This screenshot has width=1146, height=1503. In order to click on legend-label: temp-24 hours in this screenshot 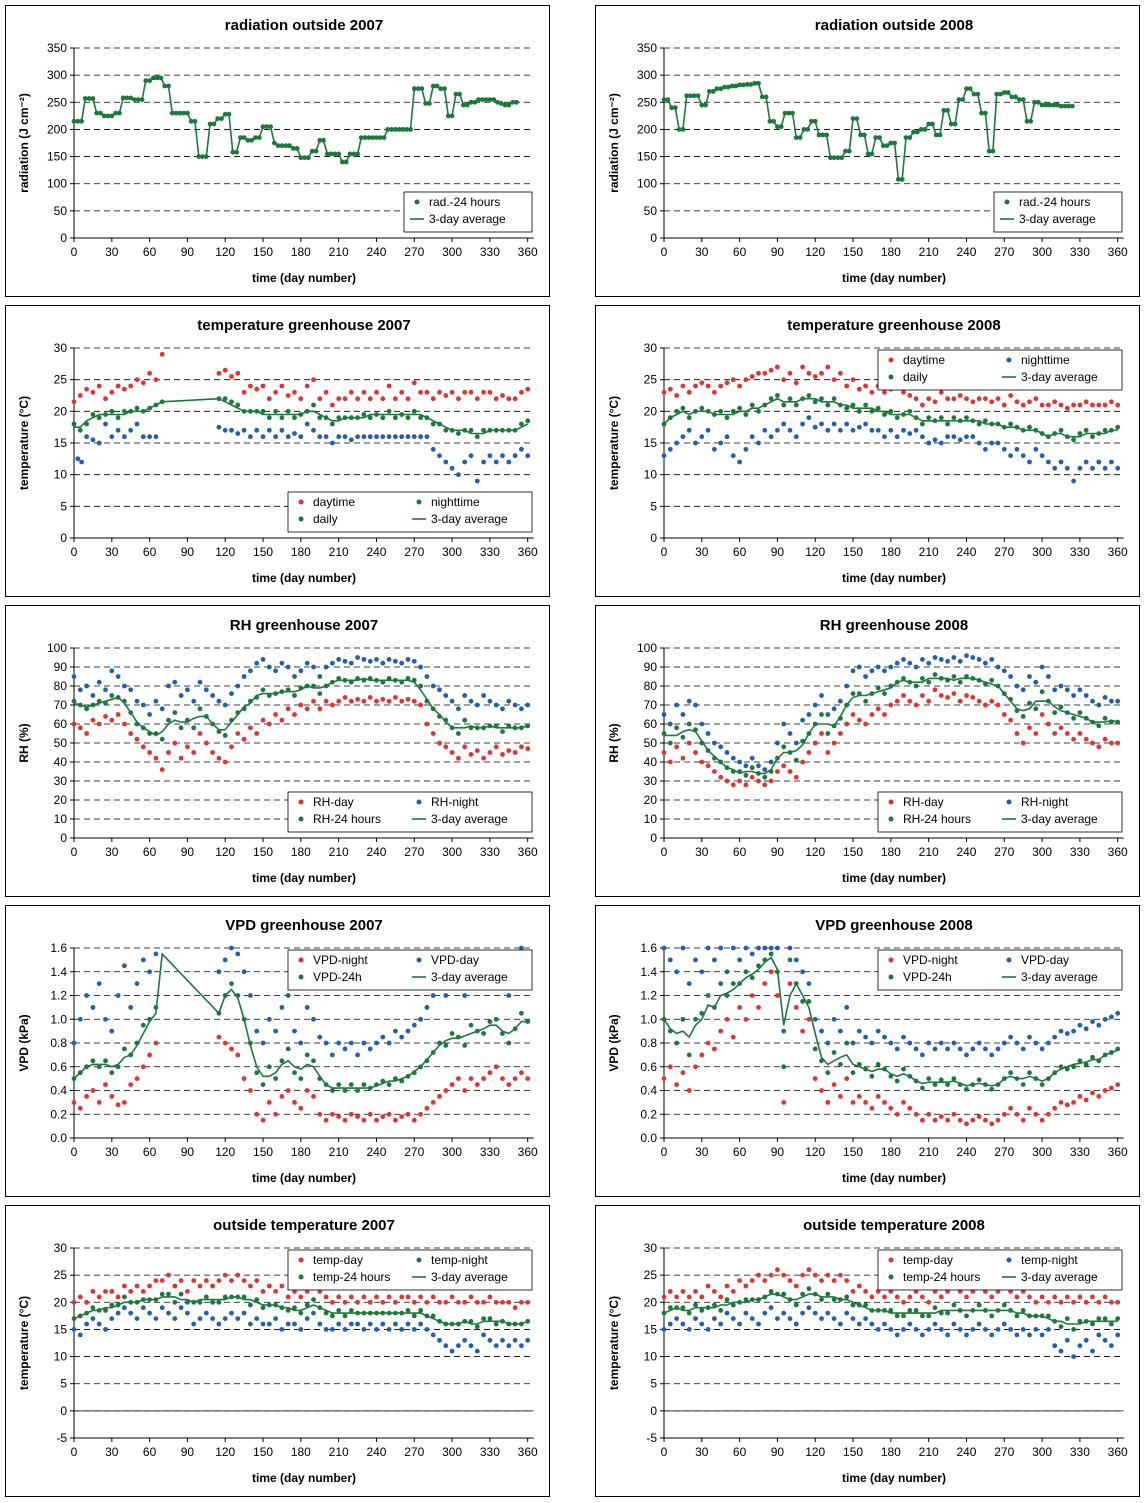, I will do `click(941, 1277)`.